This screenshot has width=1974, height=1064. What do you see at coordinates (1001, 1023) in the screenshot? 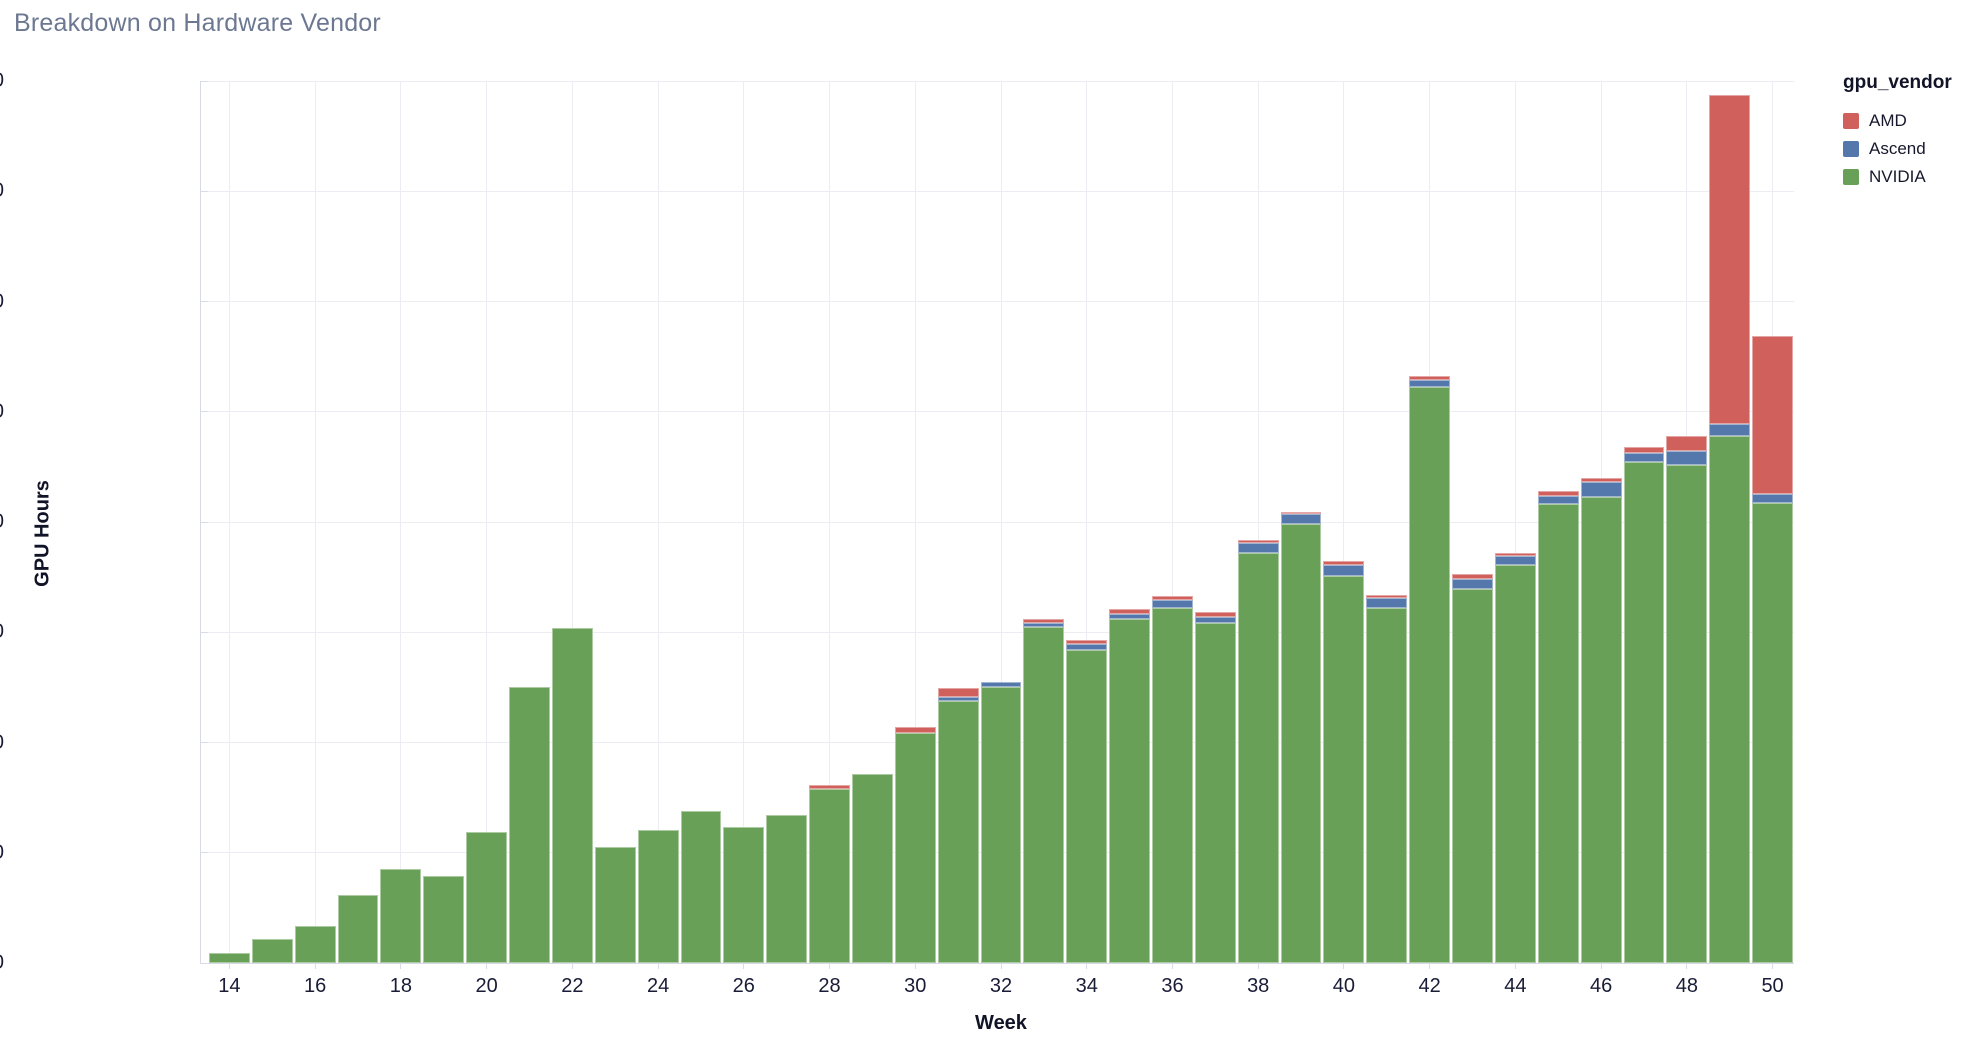
I see `x-axis-title: Week` at bounding box center [1001, 1023].